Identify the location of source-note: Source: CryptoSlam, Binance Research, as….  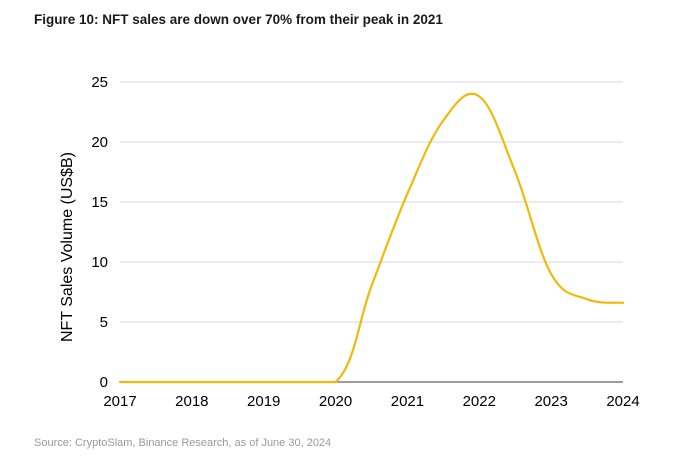
(183, 443).